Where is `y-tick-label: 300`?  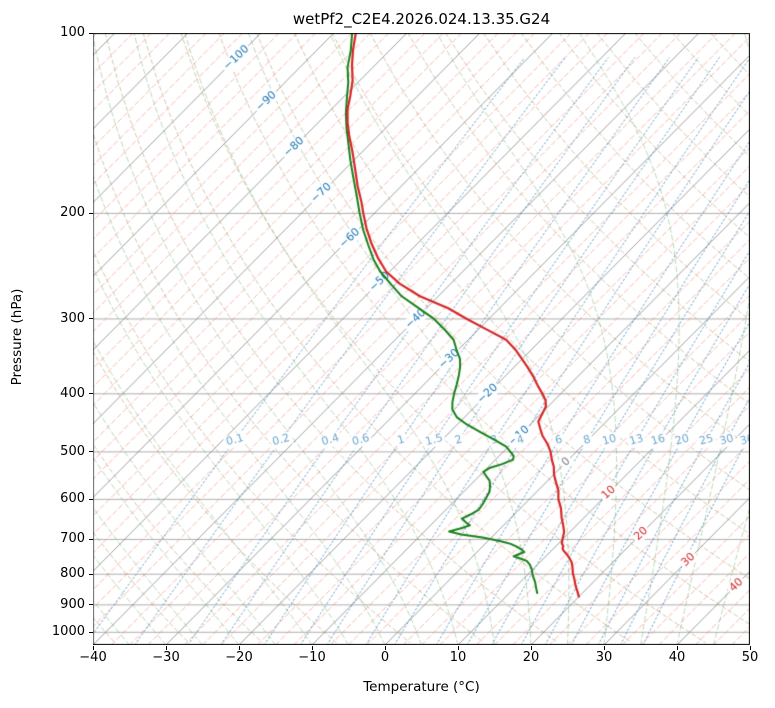 y-tick-label: 300 is located at coordinates (72, 318).